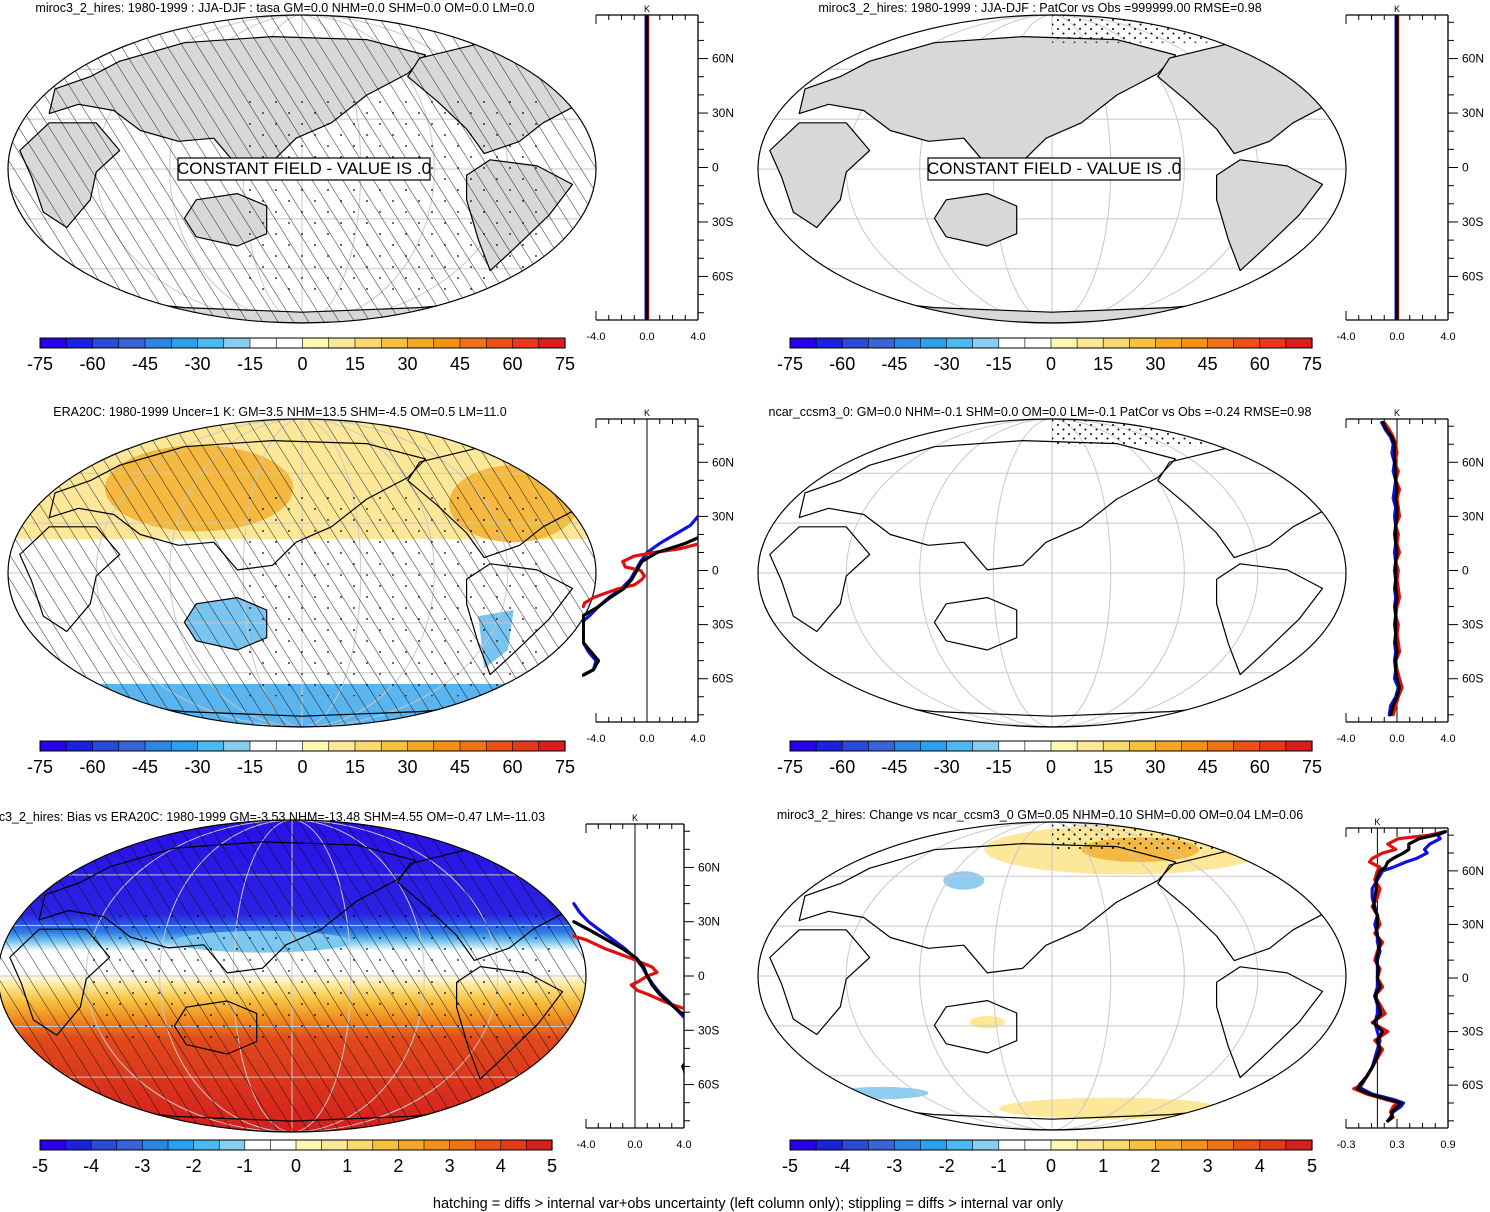 This screenshot has width=1490, height=1212. What do you see at coordinates (1473, 516) in the screenshot?
I see `profile-lat-label: 30N` at bounding box center [1473, 516].